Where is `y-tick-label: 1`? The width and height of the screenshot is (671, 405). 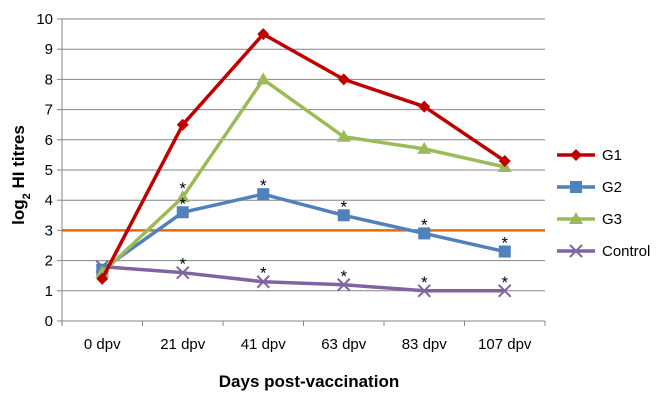 y-tick-label: 1 is located at coordinates (49, 291).